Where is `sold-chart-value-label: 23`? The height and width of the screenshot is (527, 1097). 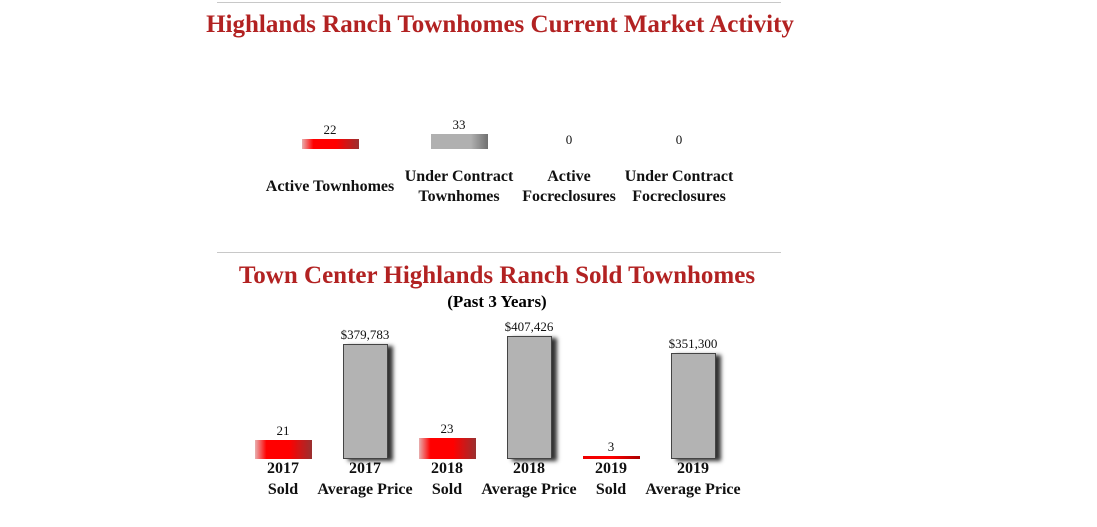
sold-chart-value-label: 23 is located at coordinates (447, 428).